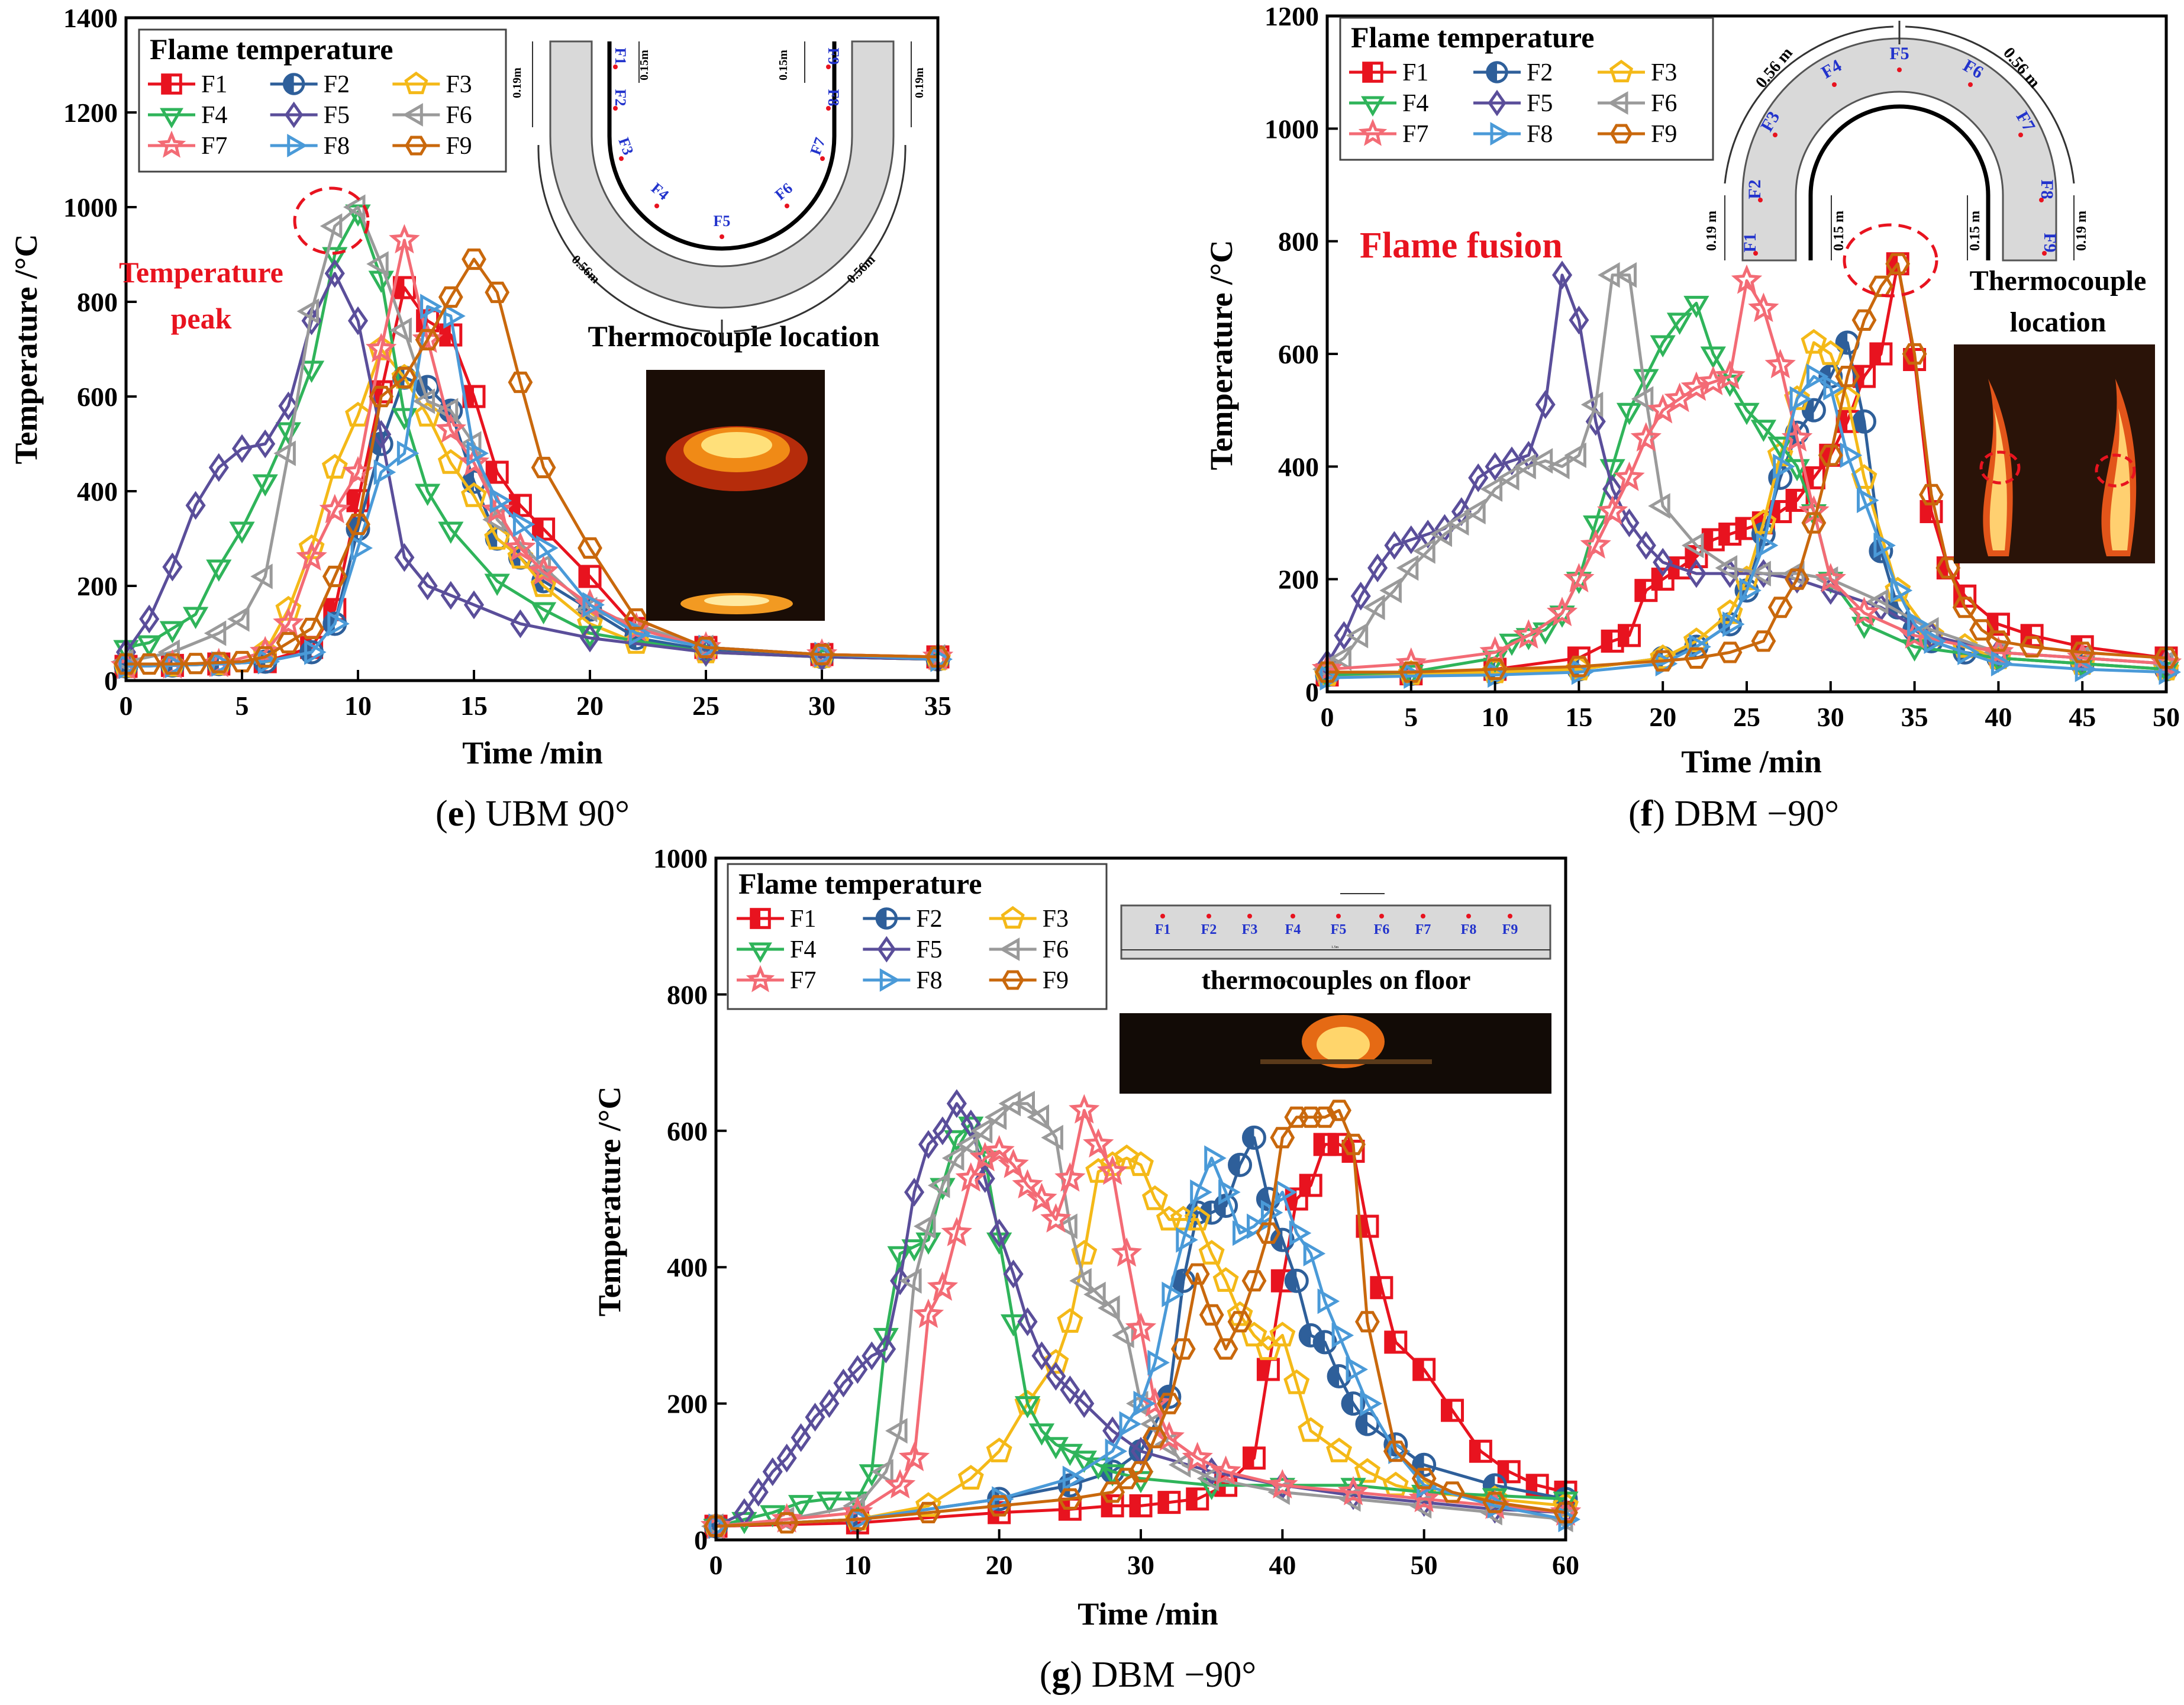 The image size is (2184, 1705). I want to click on temperature-peak-label-2: peak, so click(201, 318).